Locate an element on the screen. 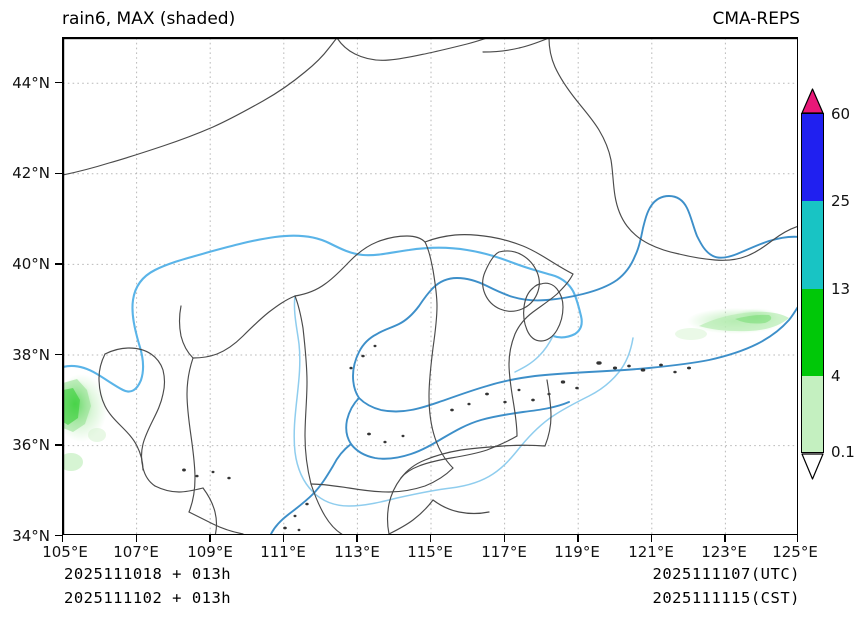 The image size is (860, 622). model-label: CMA-REPS is located at coordinates (756, 19).